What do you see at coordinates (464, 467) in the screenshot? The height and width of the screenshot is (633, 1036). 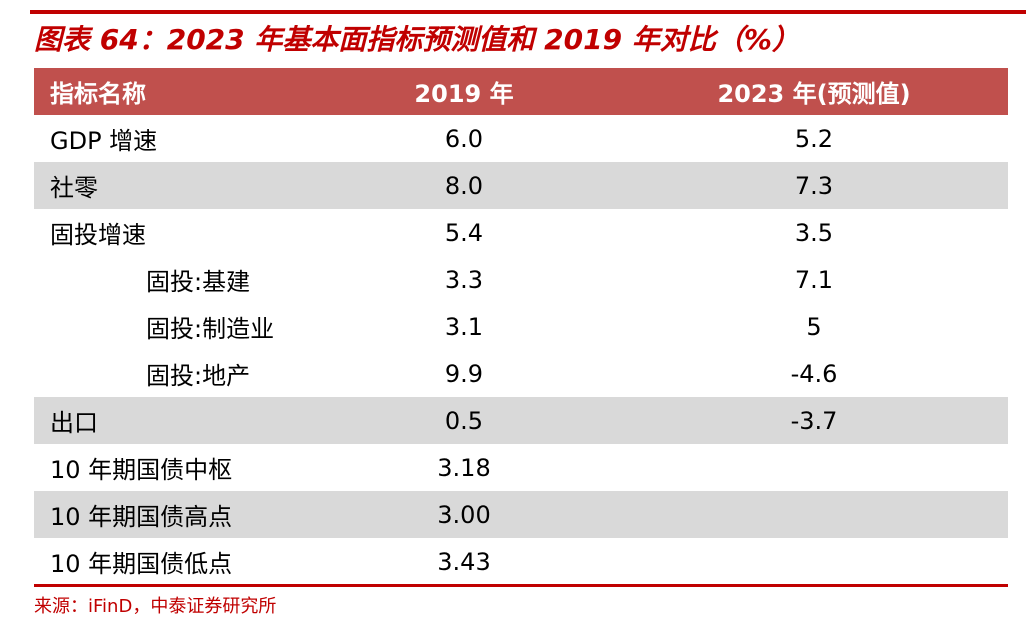 I see `row-value-2019: 3.18` at bounding box center [464, 467].